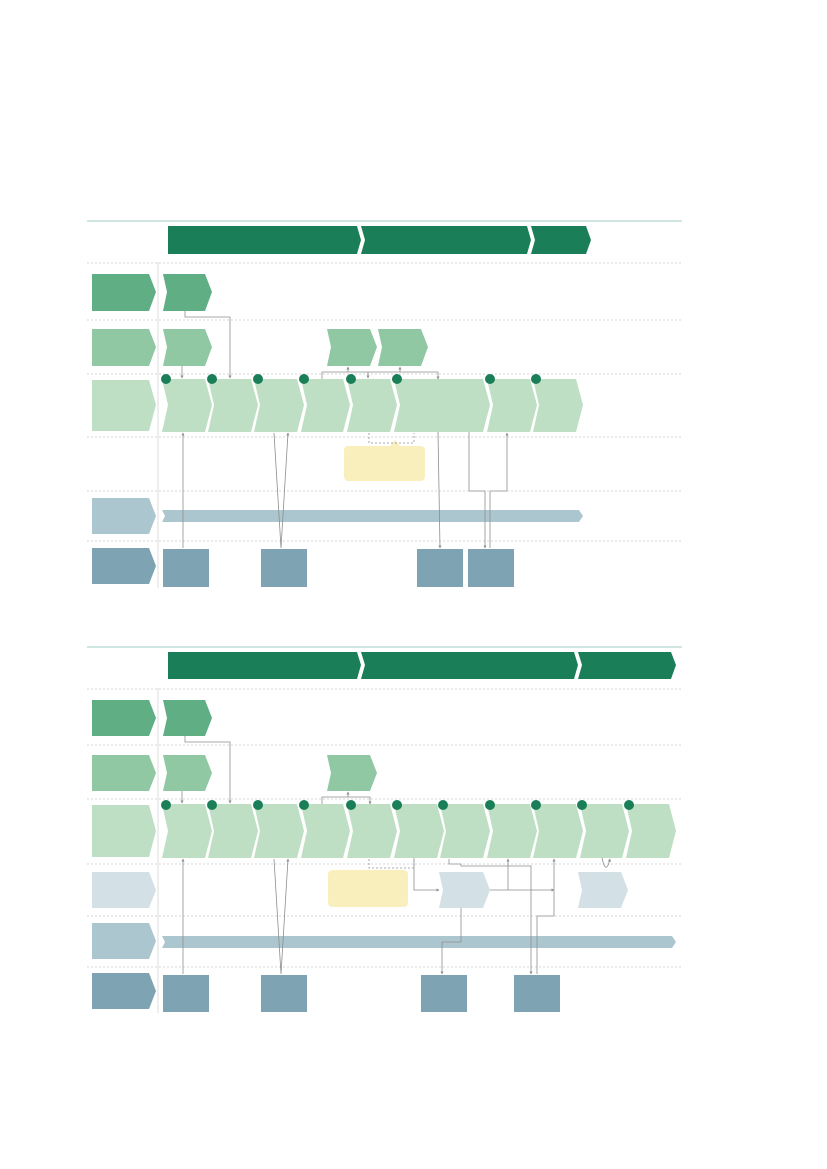  Describe the element at coordinates (372, 516) in the screenshot. I see `diagram-a-level5-bar` at that location.